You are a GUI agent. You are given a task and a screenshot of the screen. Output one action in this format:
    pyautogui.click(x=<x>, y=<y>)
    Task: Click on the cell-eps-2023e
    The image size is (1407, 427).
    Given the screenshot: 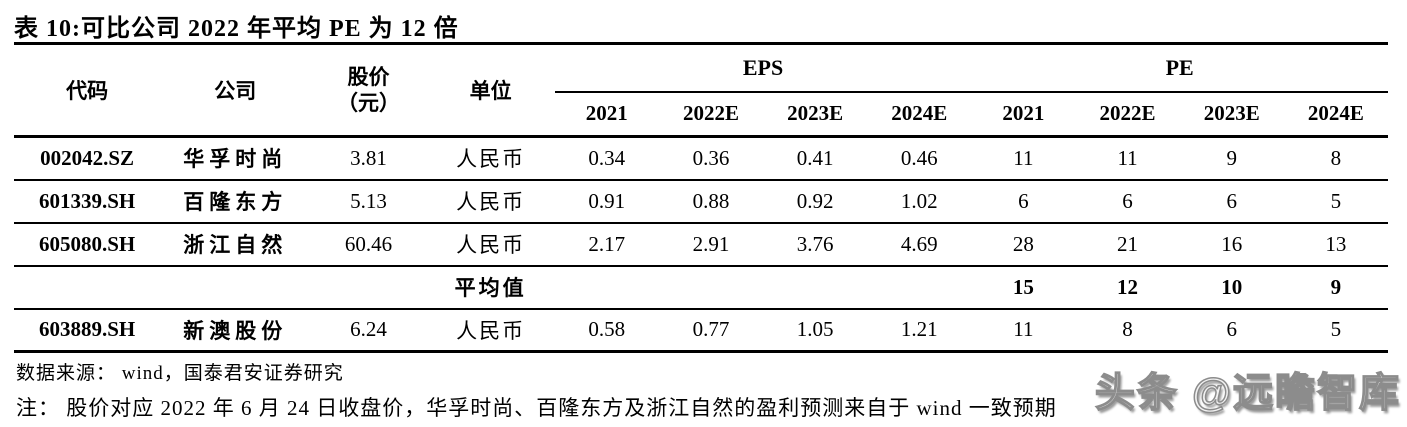 What is the action you would take?
    pyautogui.click(x=815, y=287)
    